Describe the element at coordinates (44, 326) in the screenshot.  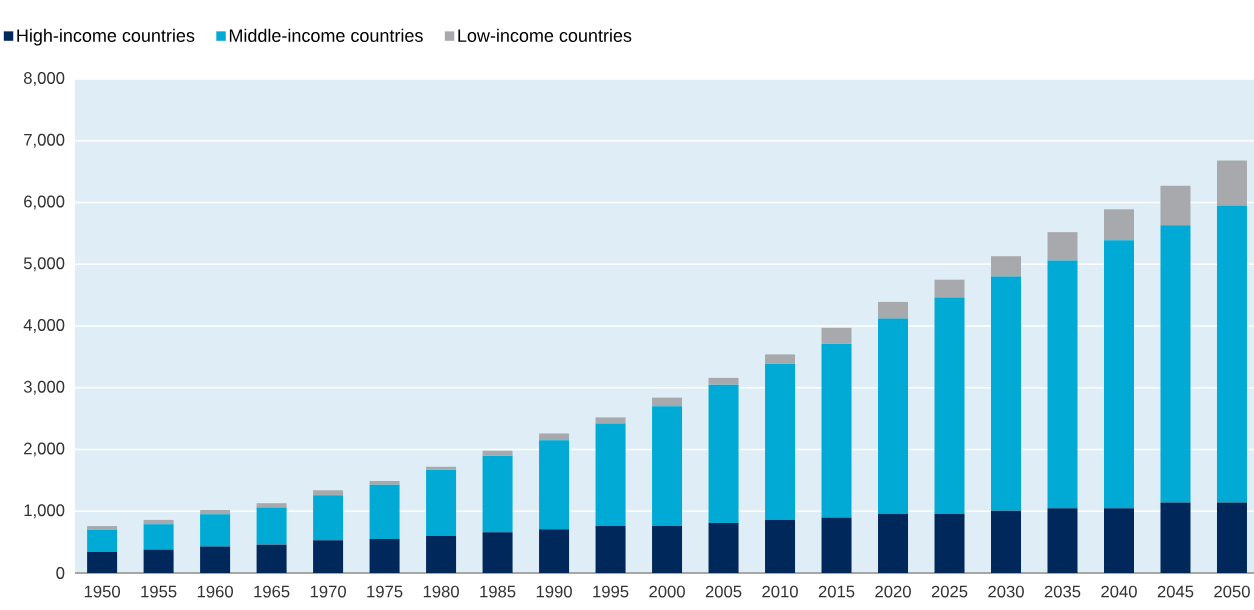
I see `y-tick-label: 4,000` at that location.